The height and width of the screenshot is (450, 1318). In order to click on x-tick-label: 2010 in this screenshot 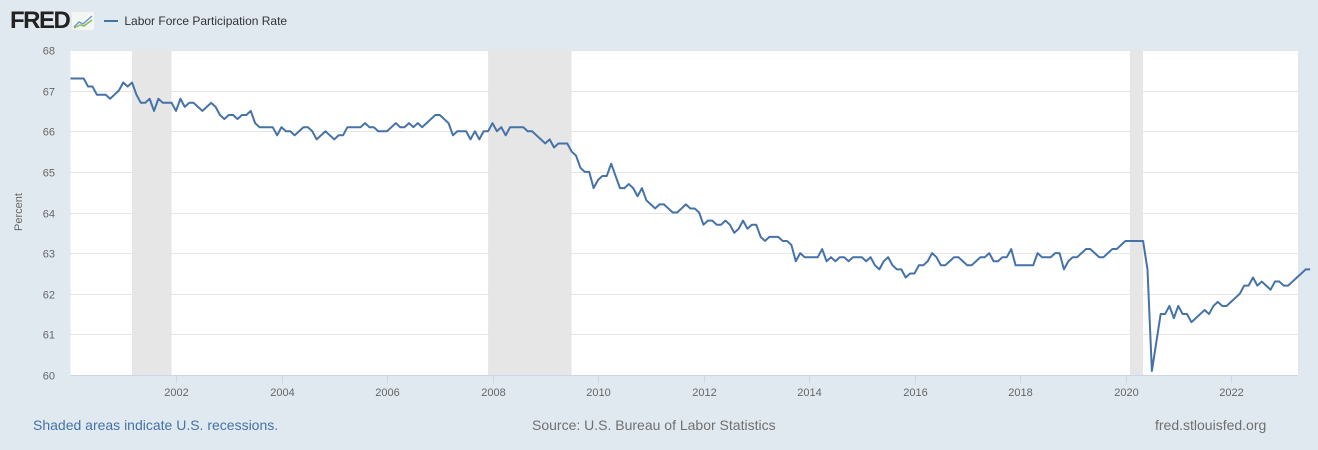, I will do `click(598, 393)`.